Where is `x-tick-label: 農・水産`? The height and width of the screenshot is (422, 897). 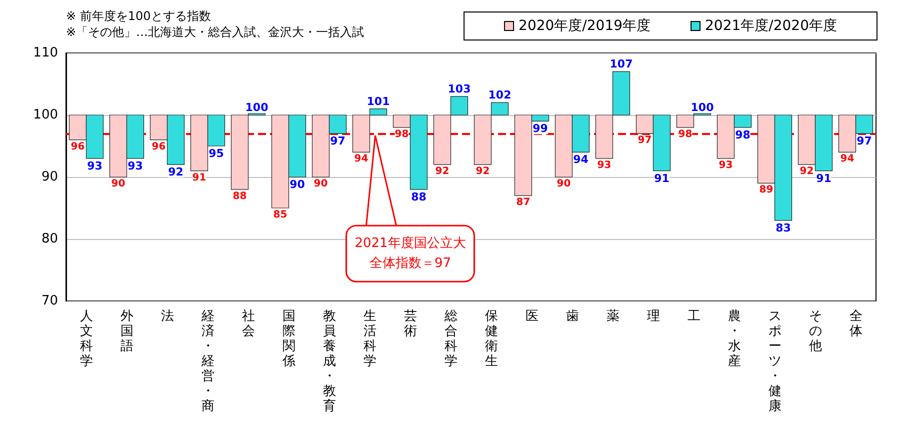 x-tick-label: 農・水産 is located at coordinates (734, 339).